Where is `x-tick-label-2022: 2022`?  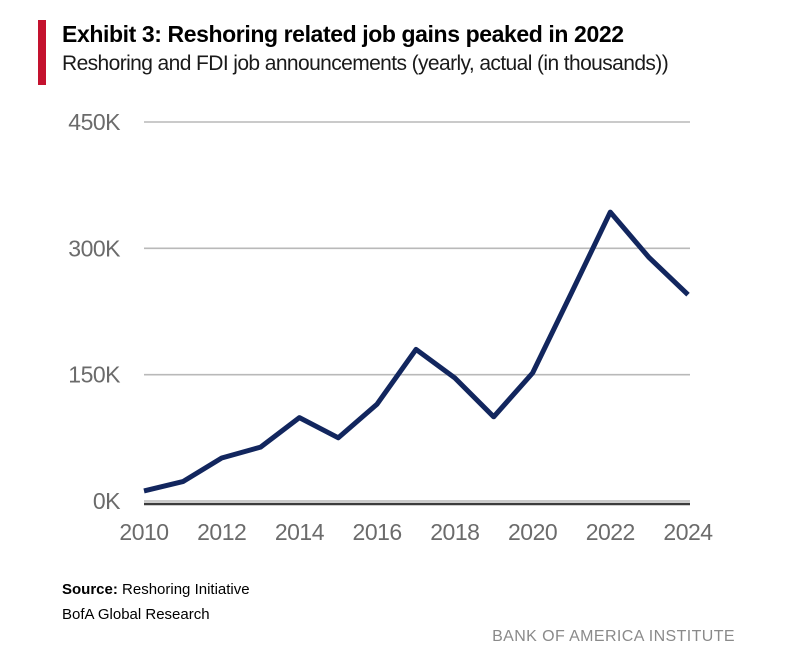
x-tick-label-2022: 2022 is located at coordinates (610, 532).